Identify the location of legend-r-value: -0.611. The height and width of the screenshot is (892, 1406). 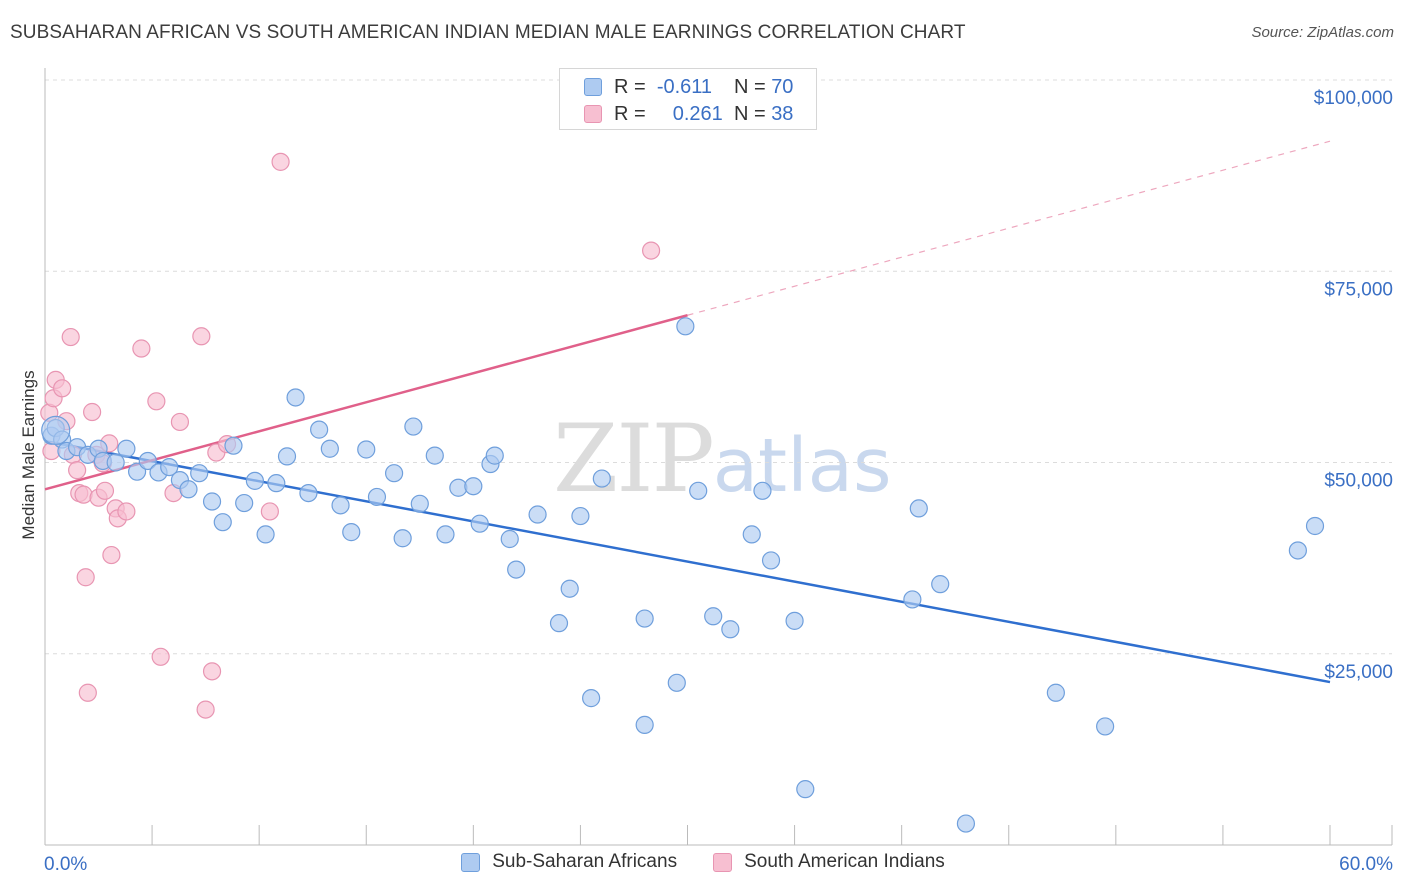
(684, 86).